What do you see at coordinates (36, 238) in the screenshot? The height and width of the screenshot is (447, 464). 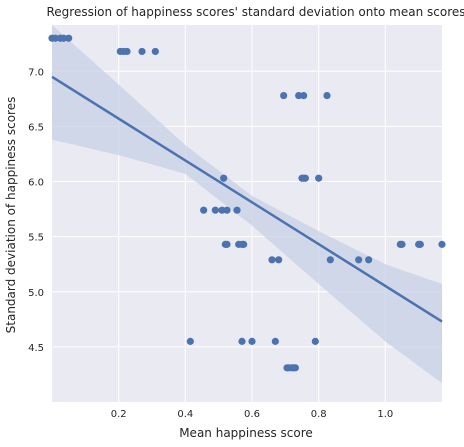 I see `y-tick-label: 5.5` at bounding box center [36, 238].